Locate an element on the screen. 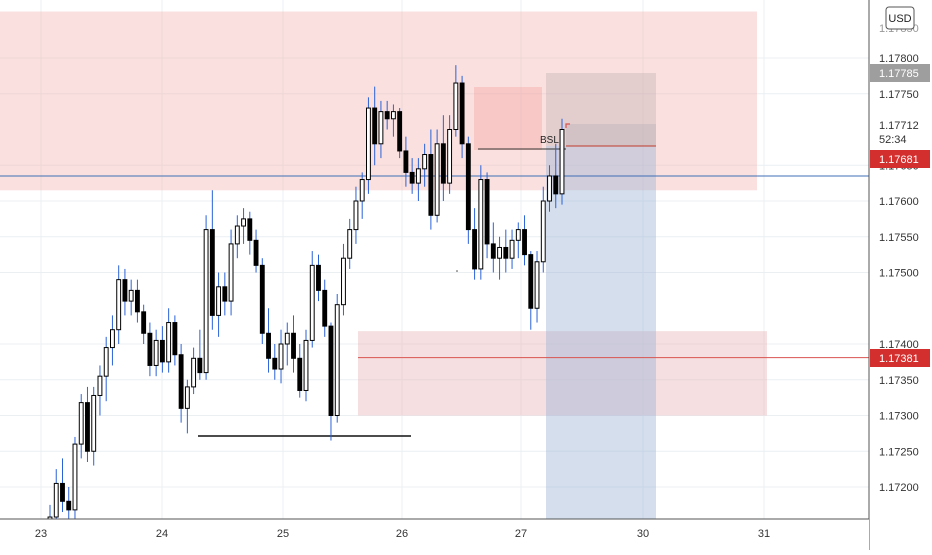 Image resolution: width=932 pixels, height=555 pixels. price-axis-panel is located at coordinates (900, 275).